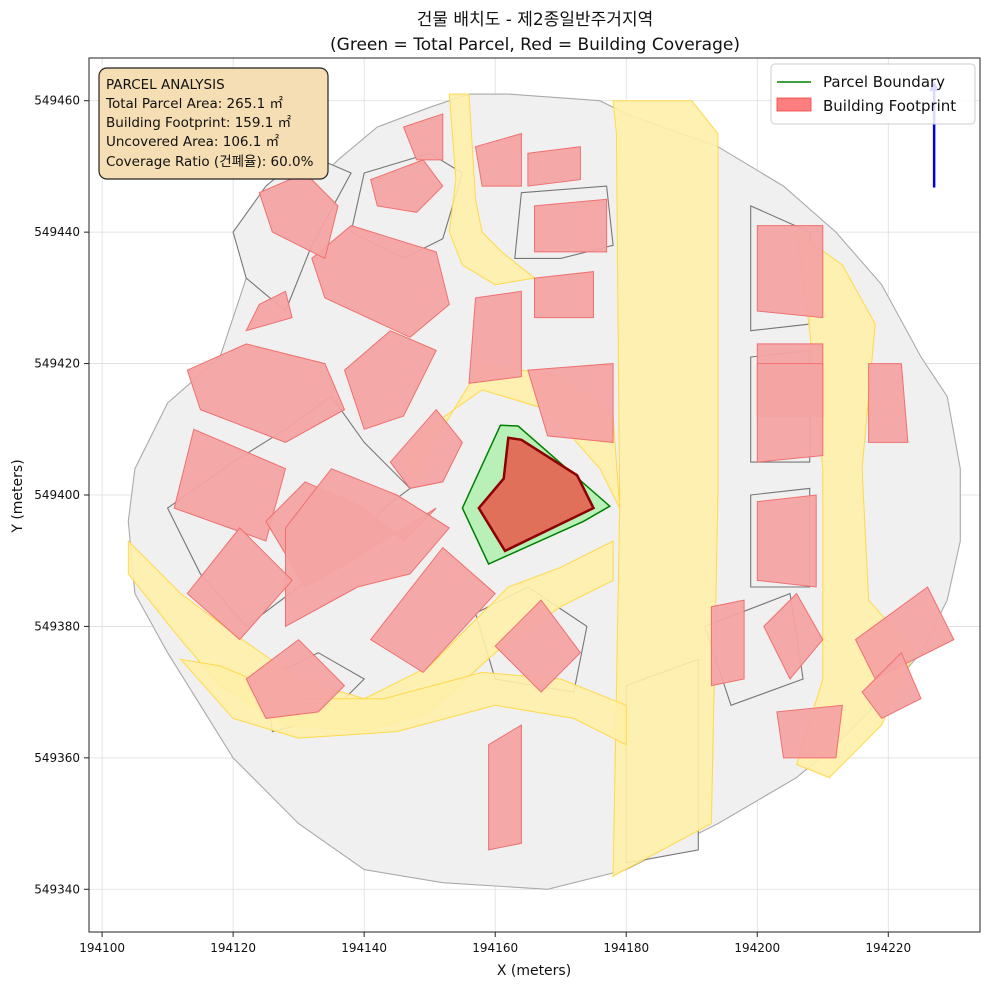  I want to click on x-tick-label: 194200, so click(757, 948).